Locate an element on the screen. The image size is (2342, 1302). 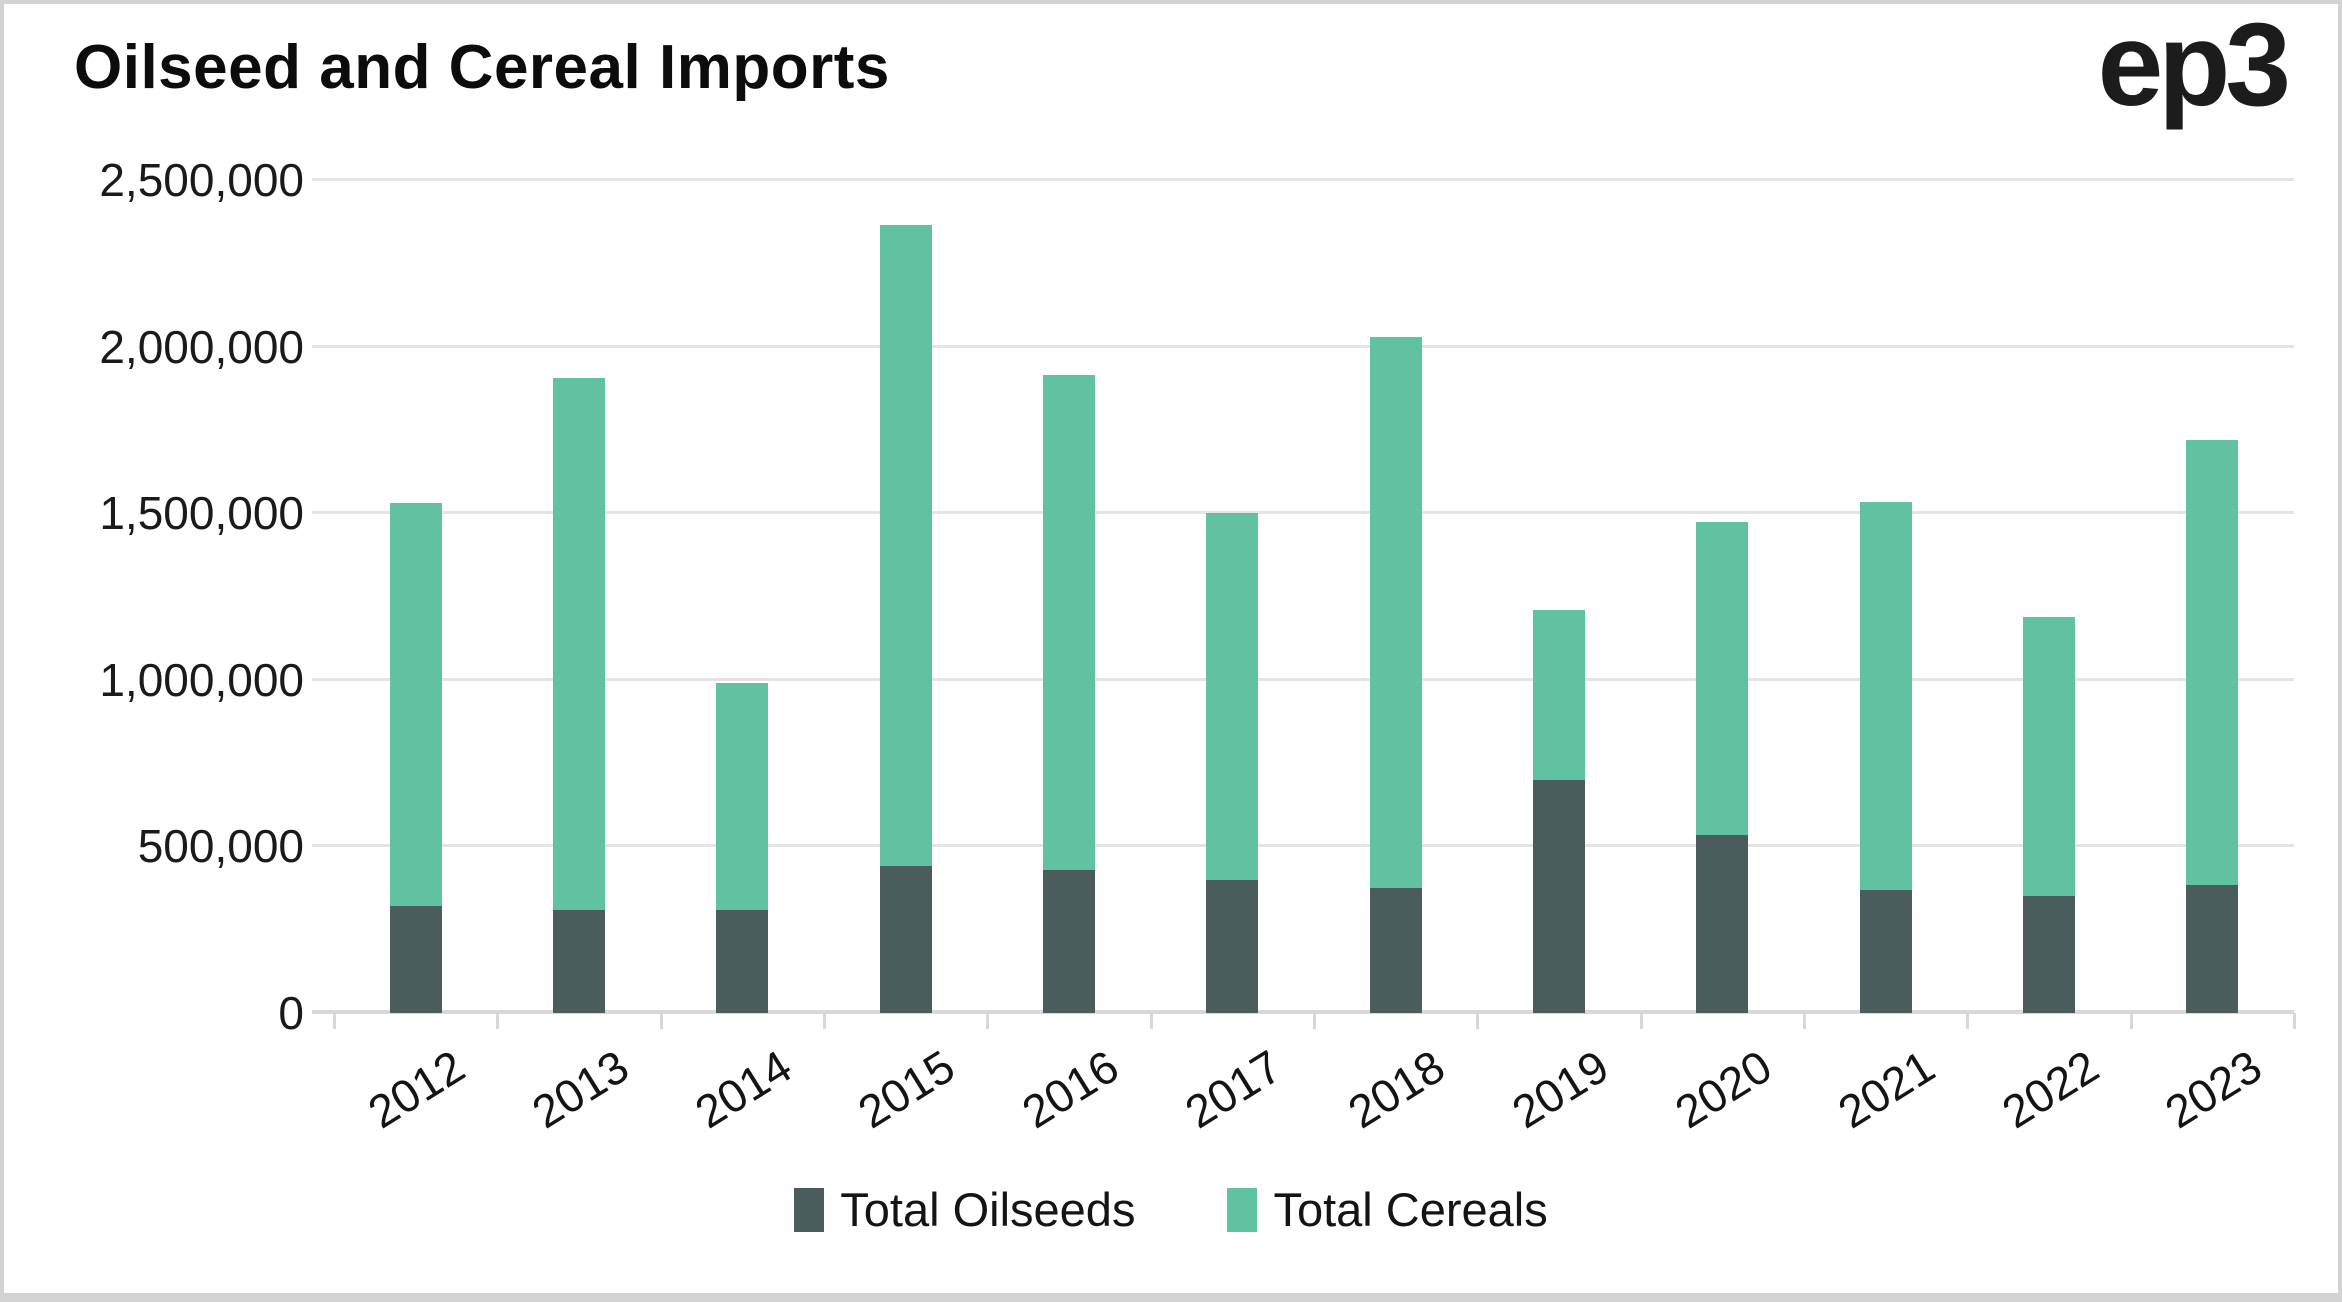
chart-title: Oilseed and Cereal Imports is located at coordinates (482, 67).